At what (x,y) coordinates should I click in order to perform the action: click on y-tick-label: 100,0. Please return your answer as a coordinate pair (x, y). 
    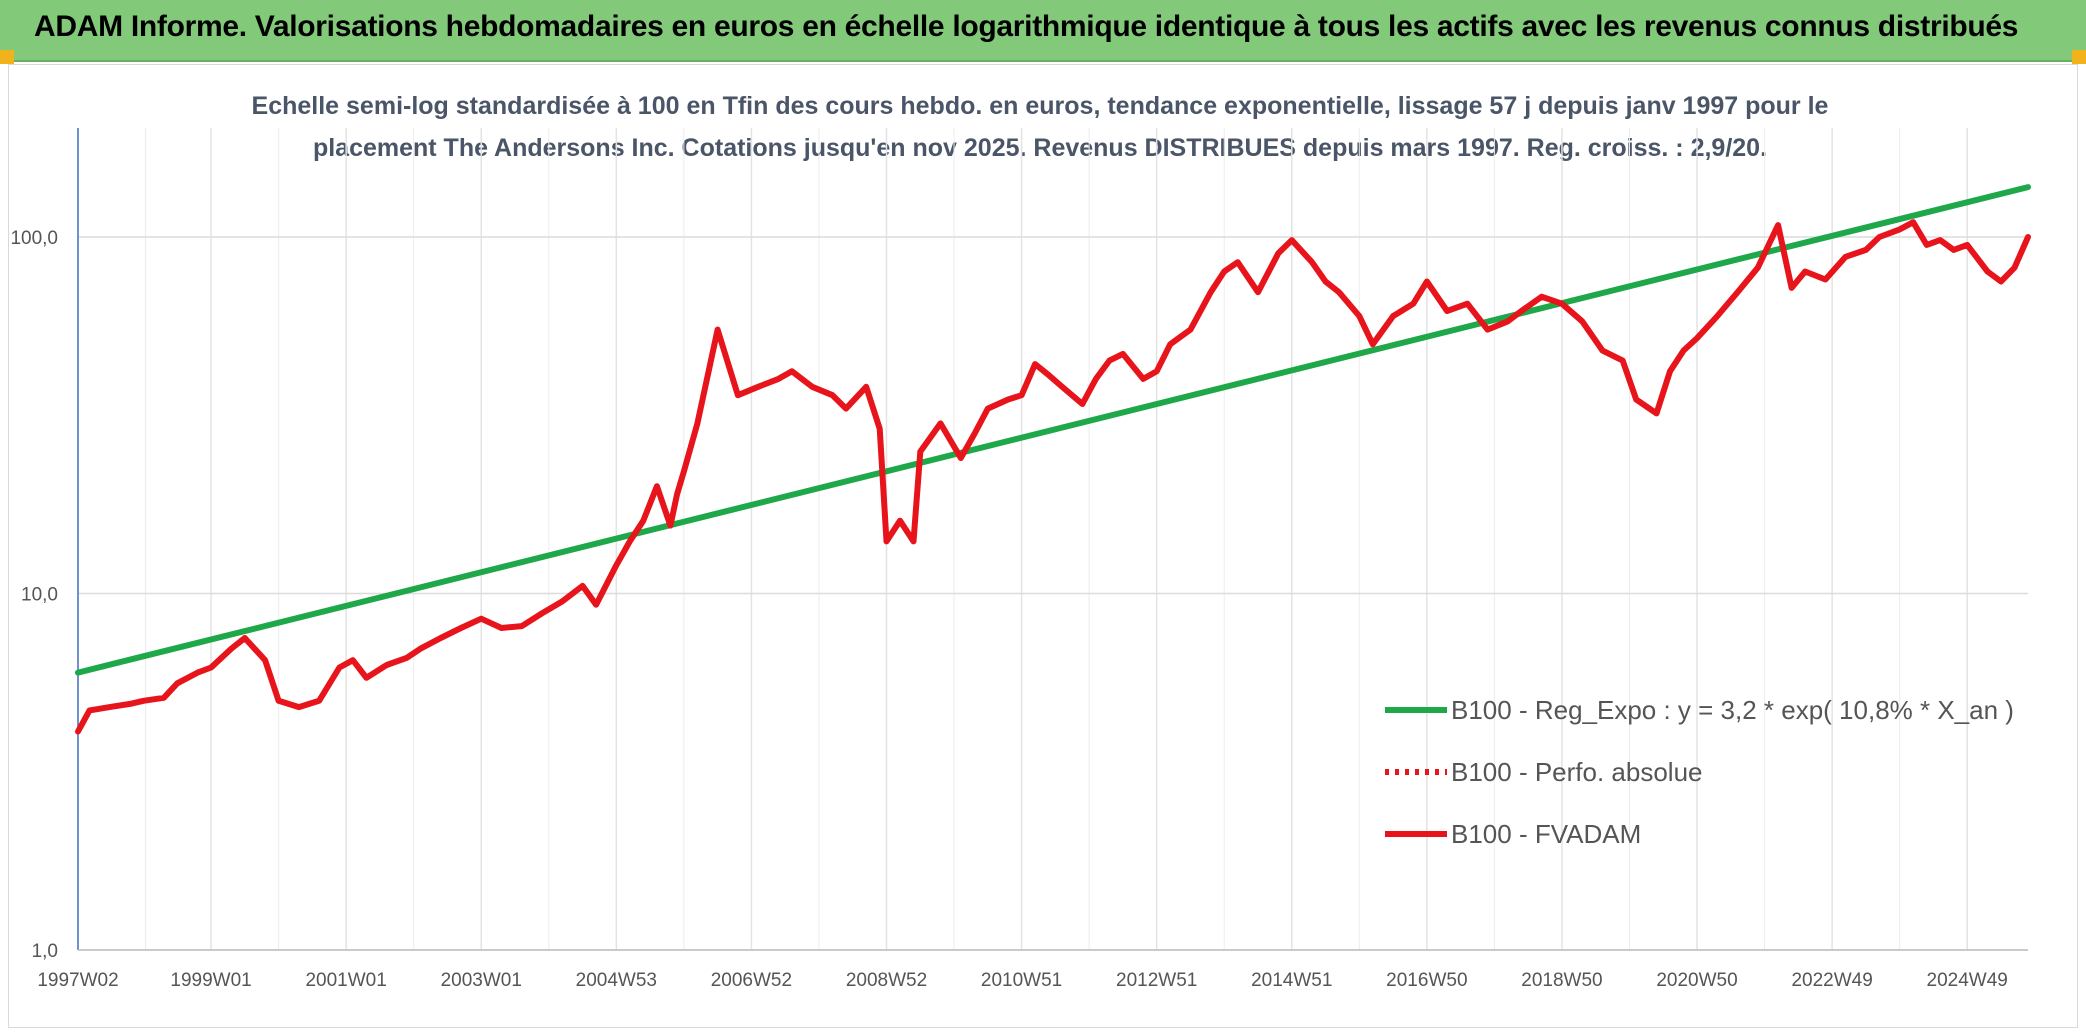
    Looking at the image, I should click on (34, 238).